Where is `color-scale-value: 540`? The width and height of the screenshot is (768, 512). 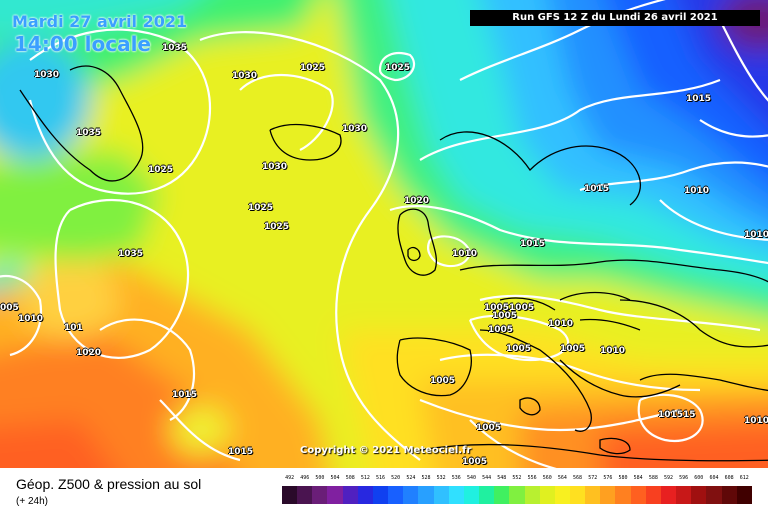
color-scale-value: 540 is located at coordinates (471, 478).